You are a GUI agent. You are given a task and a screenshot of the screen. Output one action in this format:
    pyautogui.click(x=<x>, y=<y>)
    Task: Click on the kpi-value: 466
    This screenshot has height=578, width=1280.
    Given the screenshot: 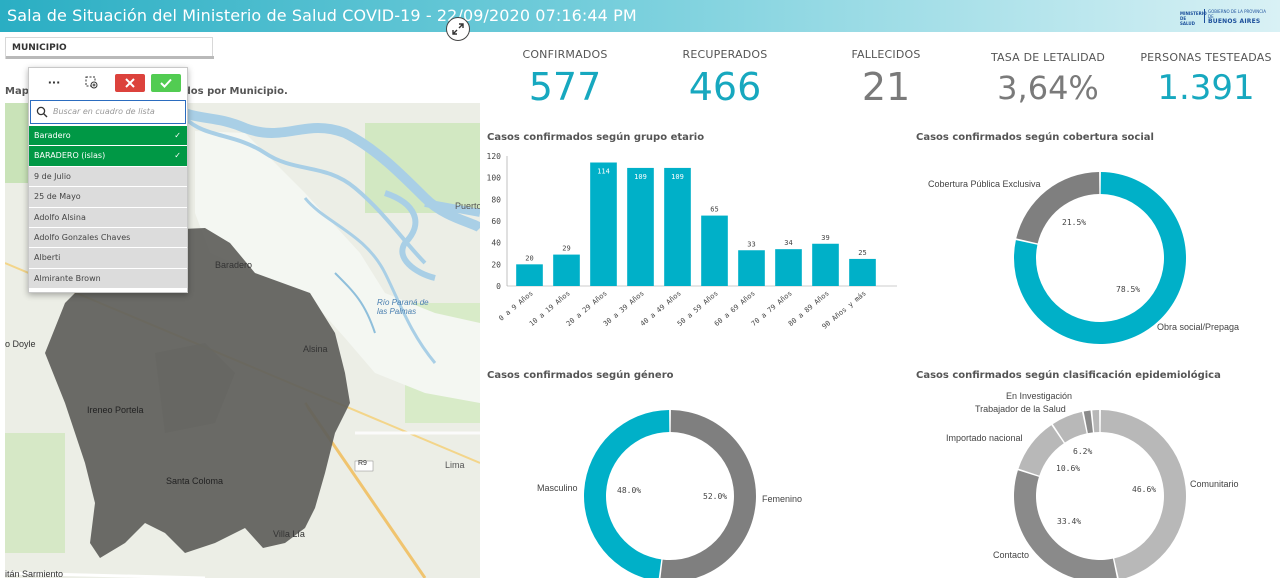 What is the action you would take?
    pyautogui.click(x=725, y=87)
    